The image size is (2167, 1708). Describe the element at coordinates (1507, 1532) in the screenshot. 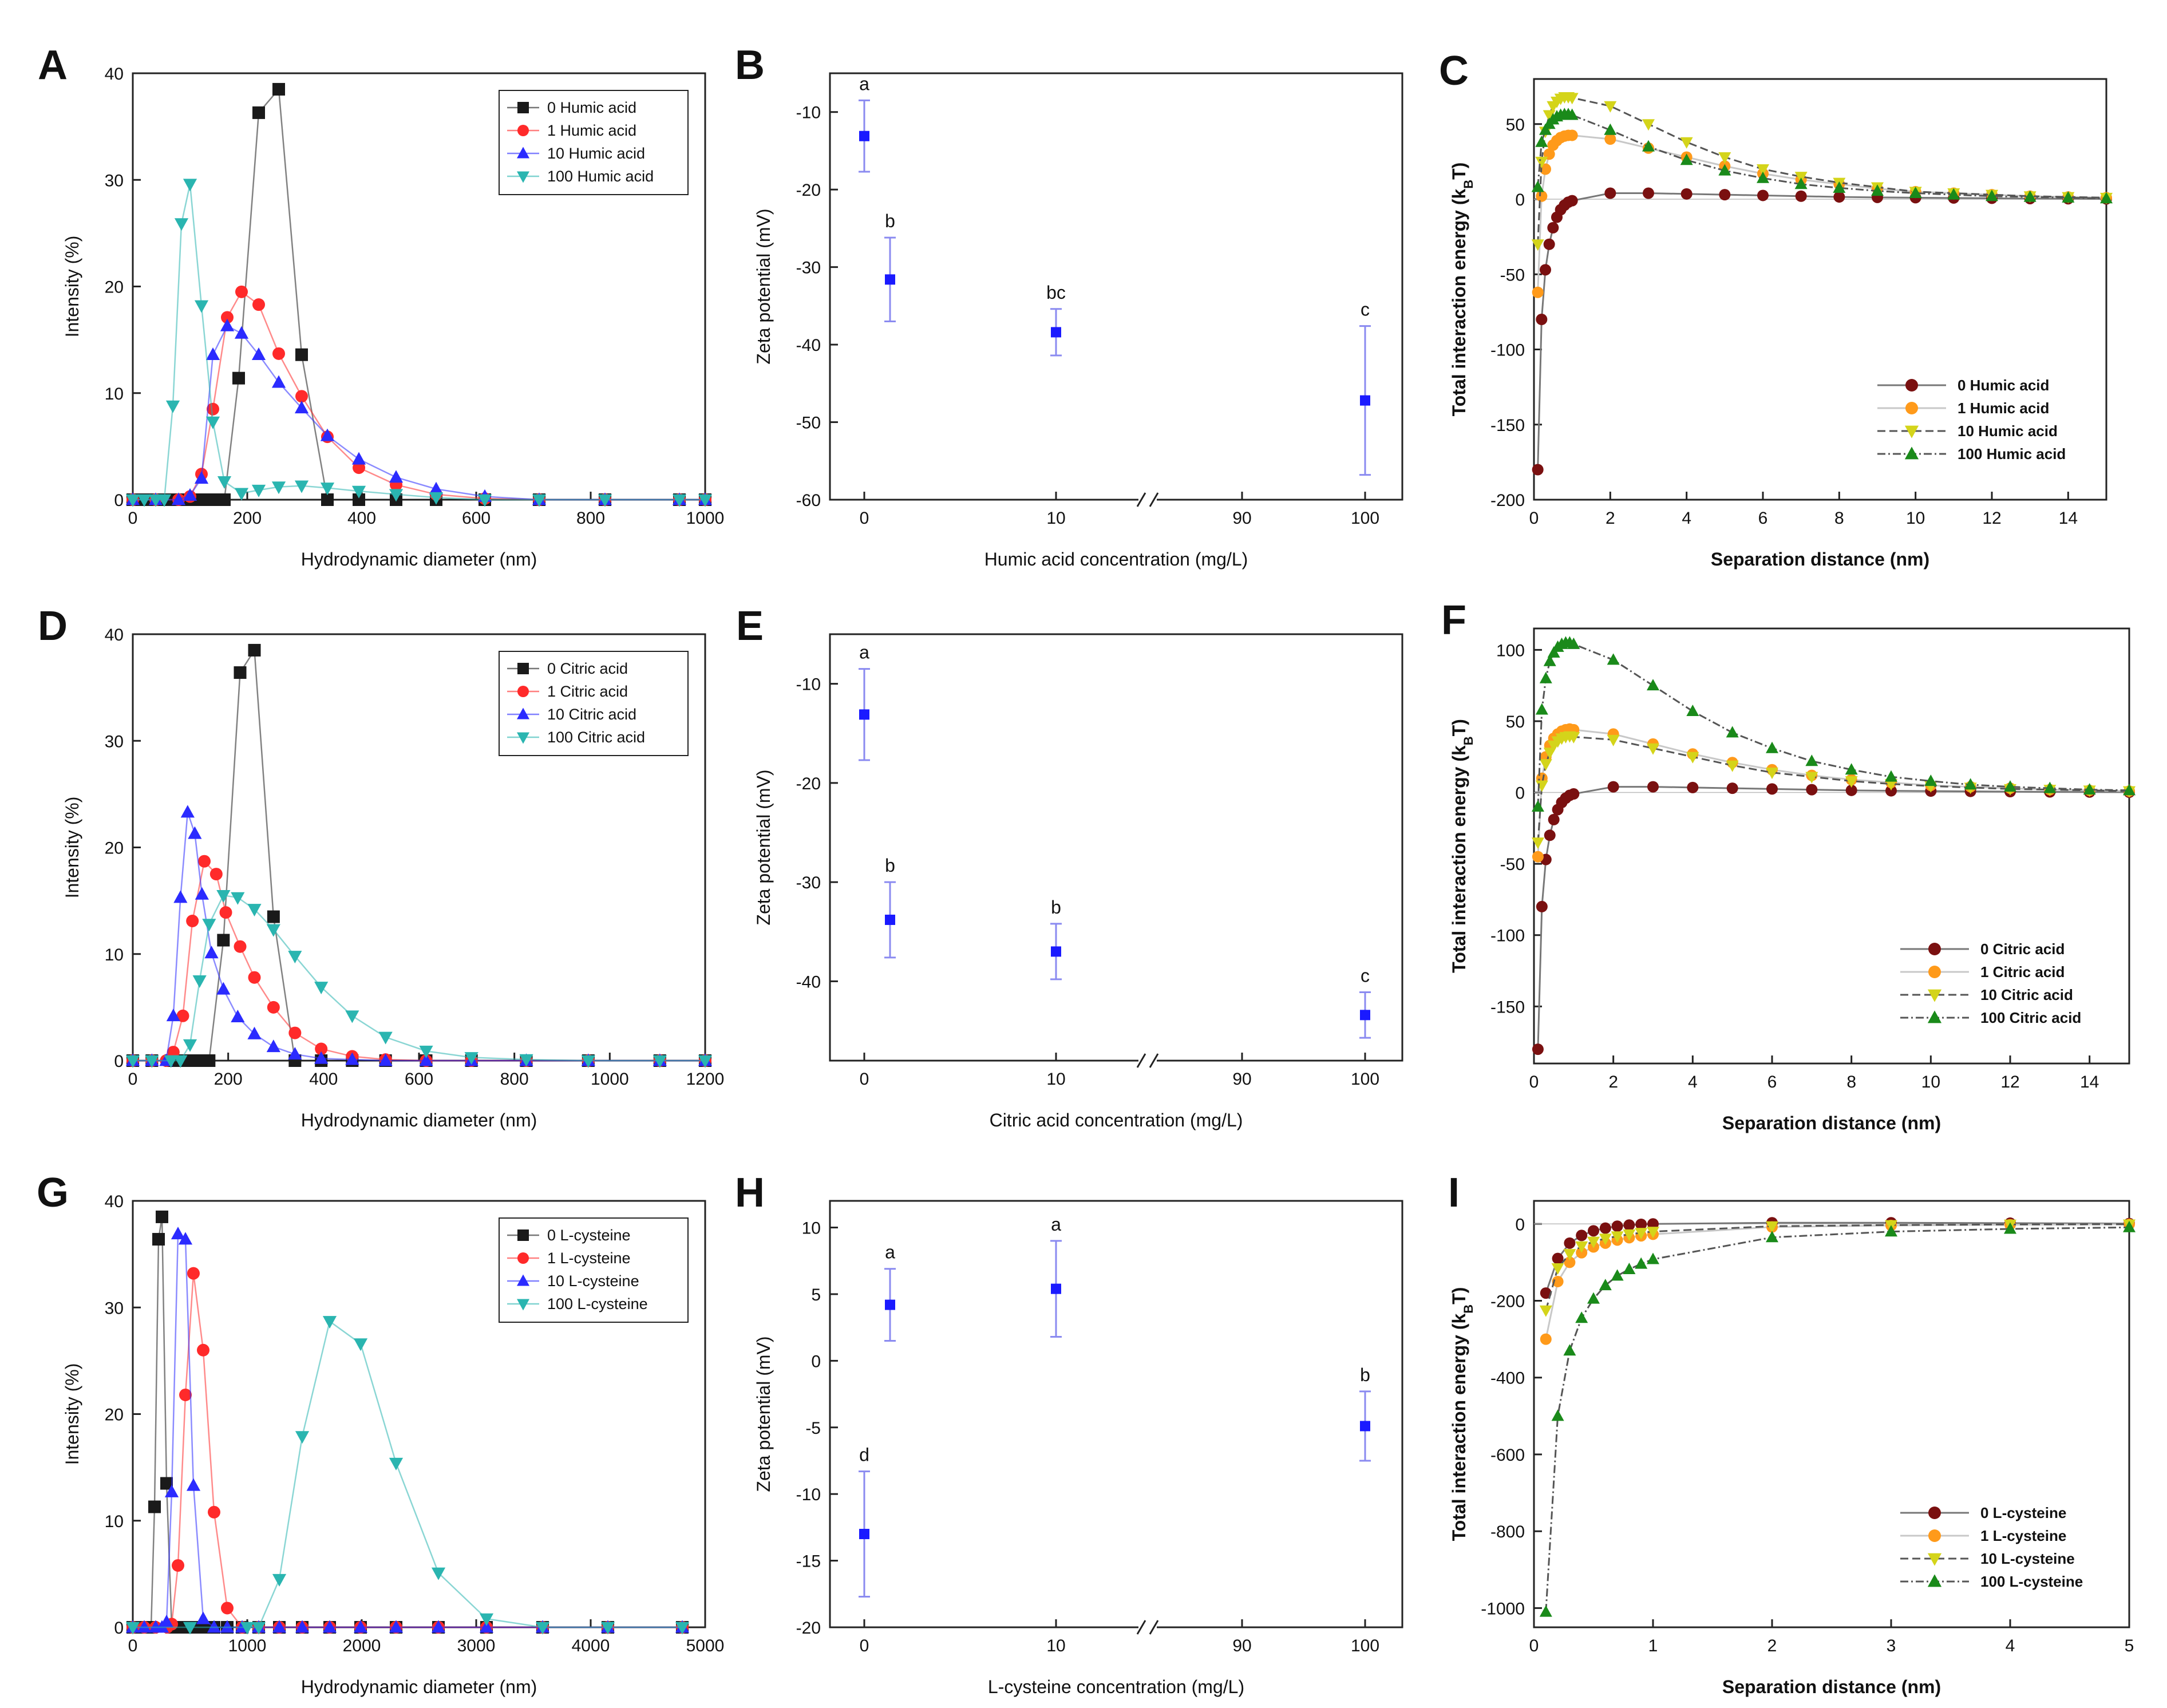

I see `panel-I-ytick-label: -800` at that location.